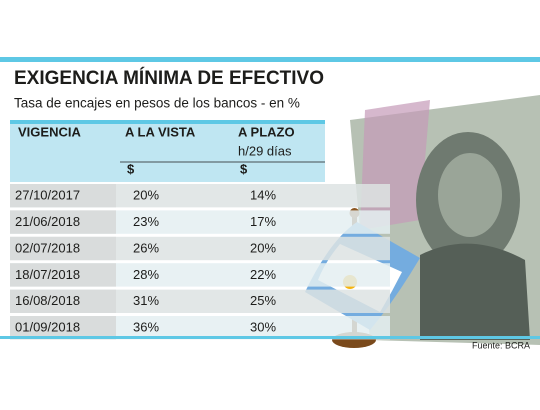 The width and height of the screenshot is (540, 410). Describe the element at coordinates (47, 247) in the screenshot. I see `date-cell-text: 02/07/2018` at that location.